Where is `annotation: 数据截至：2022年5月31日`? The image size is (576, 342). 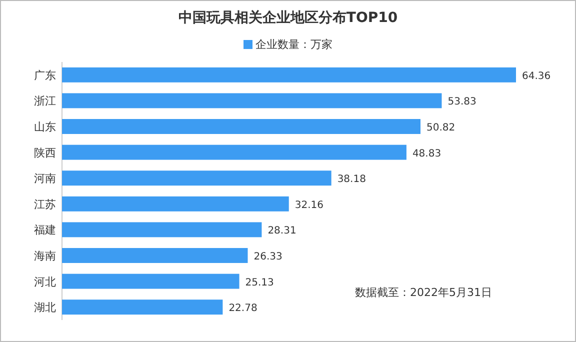 annotation: 数据截至：2022年5月31日 is located at coordinates (423, 292).